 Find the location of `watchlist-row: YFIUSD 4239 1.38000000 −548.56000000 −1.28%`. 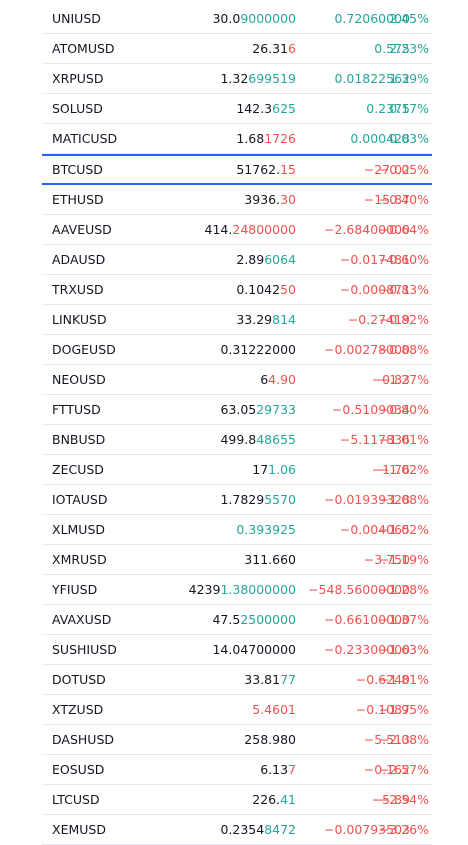

watchlist-row: YFIUSD 4239 1.38000000 −548.56000000 −1.28% is located at coordinates (237, 590).